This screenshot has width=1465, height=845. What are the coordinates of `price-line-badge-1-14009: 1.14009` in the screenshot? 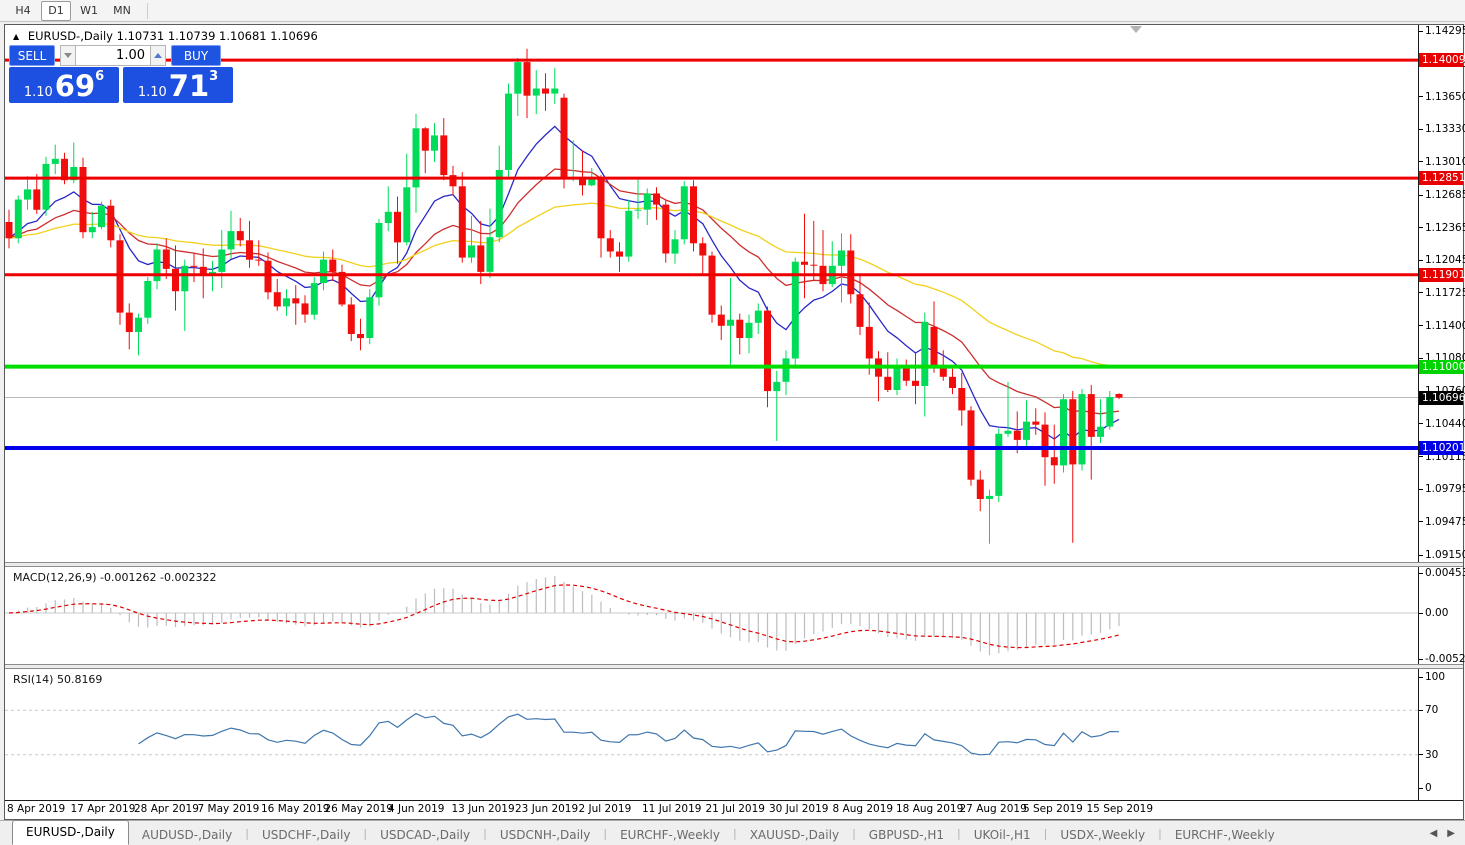 It's located at (1442, 60).